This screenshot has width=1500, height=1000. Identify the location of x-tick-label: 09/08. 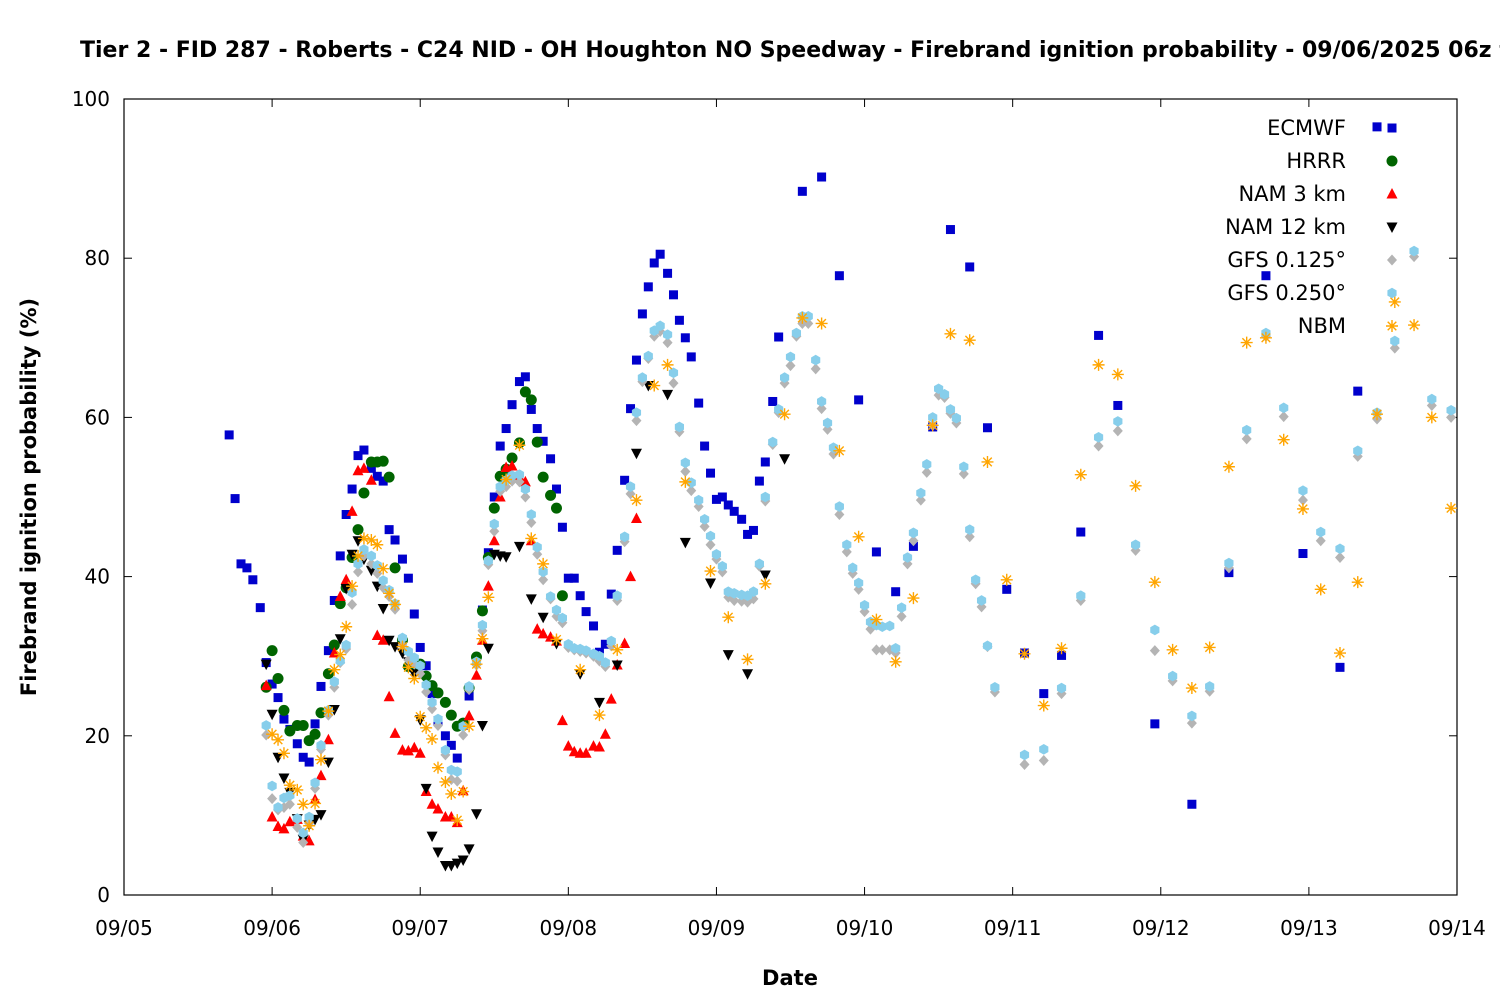
(569, 928).